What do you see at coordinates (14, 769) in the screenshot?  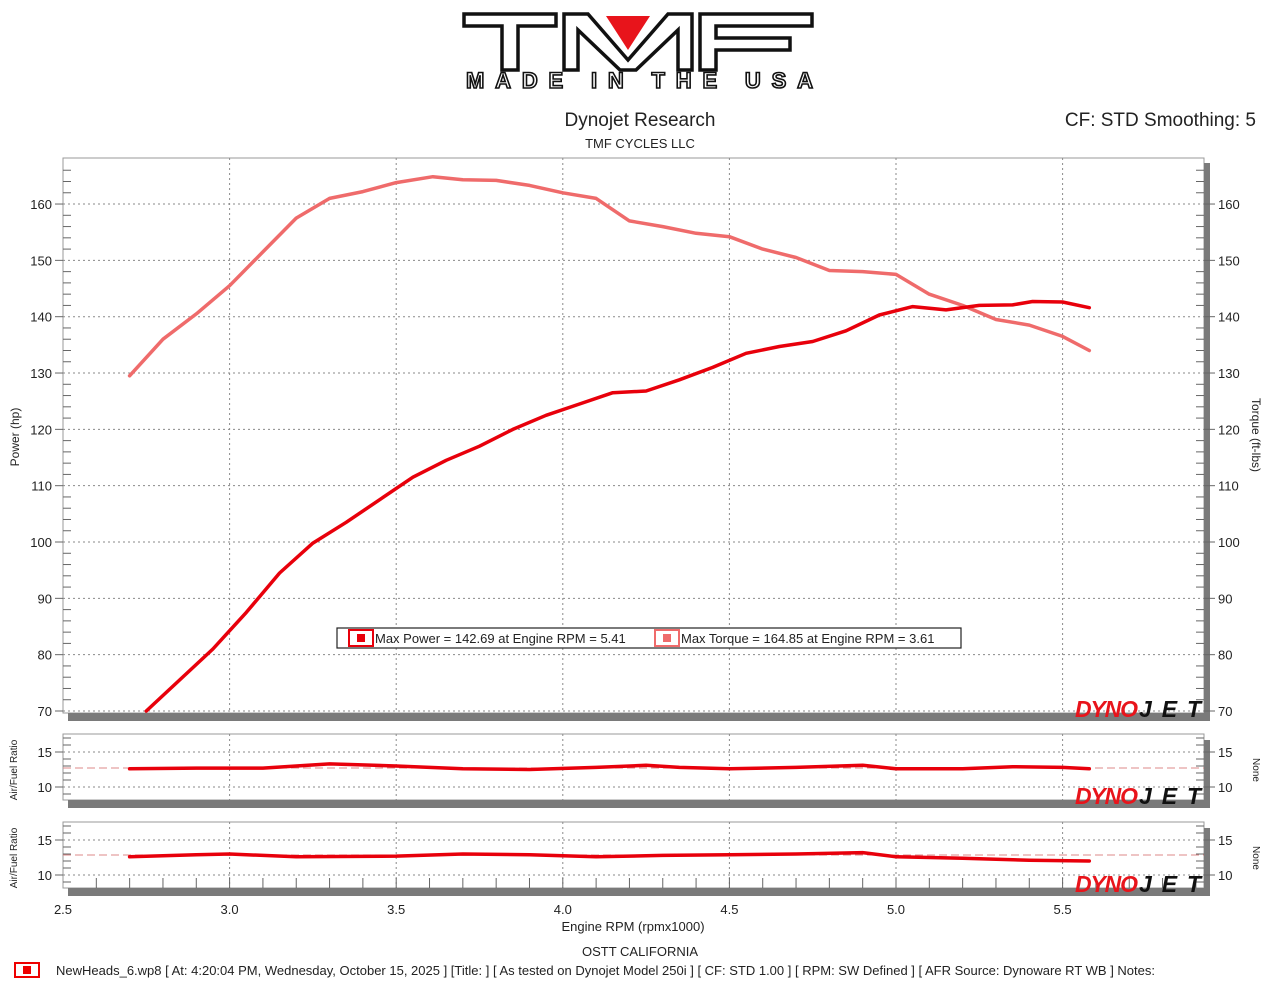 I see `afr-upper-axis-label: Air/Fuel Ratio` at bounding box center [14, 769].